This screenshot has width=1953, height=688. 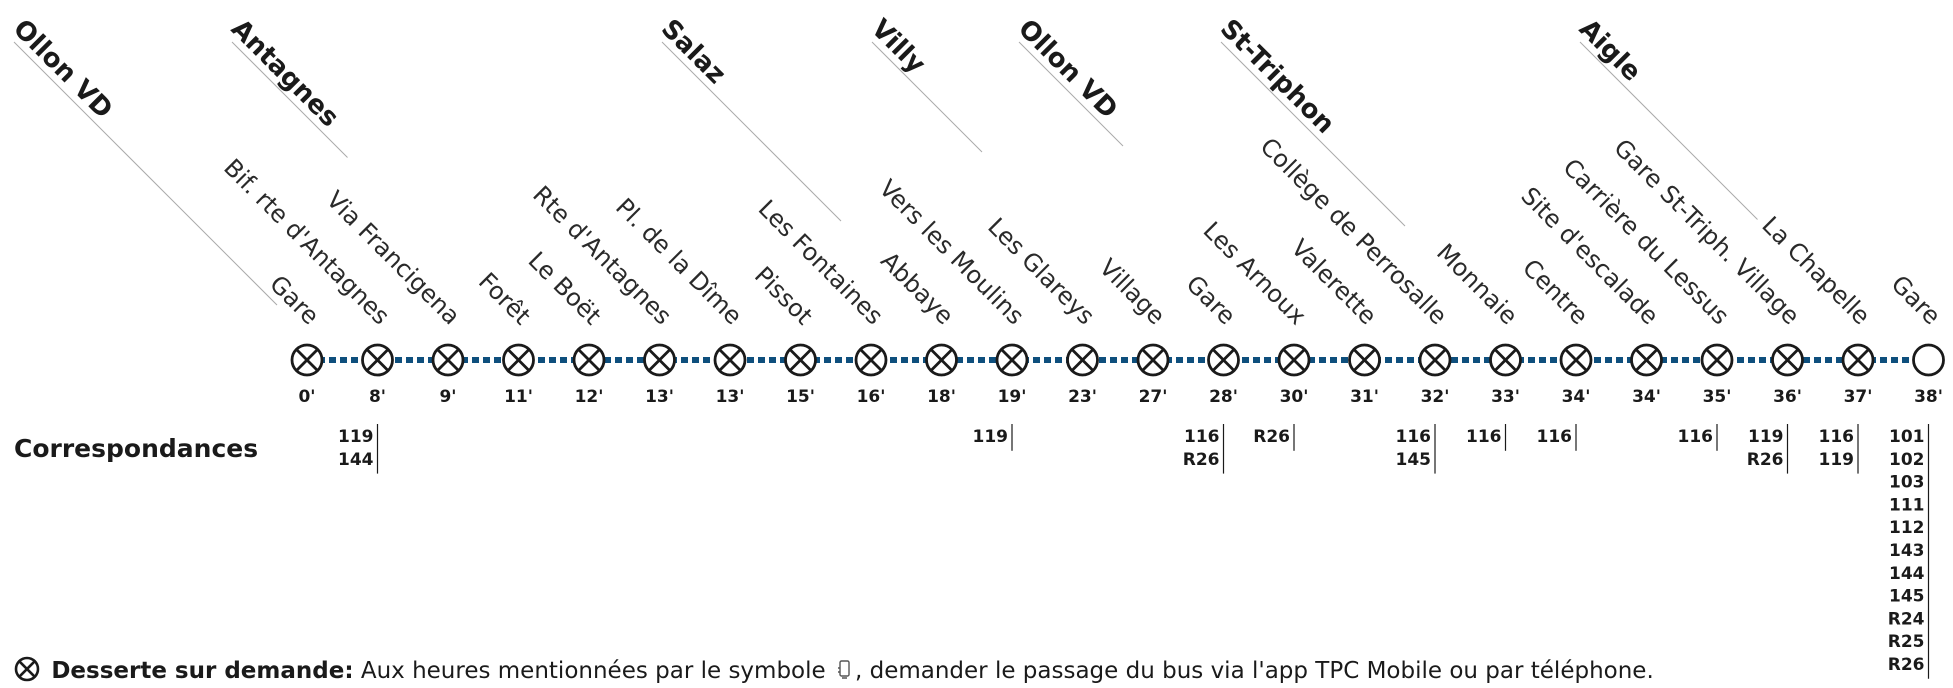 I want to click on stop-label: Les Fontaines, so click(x=821, y=263).